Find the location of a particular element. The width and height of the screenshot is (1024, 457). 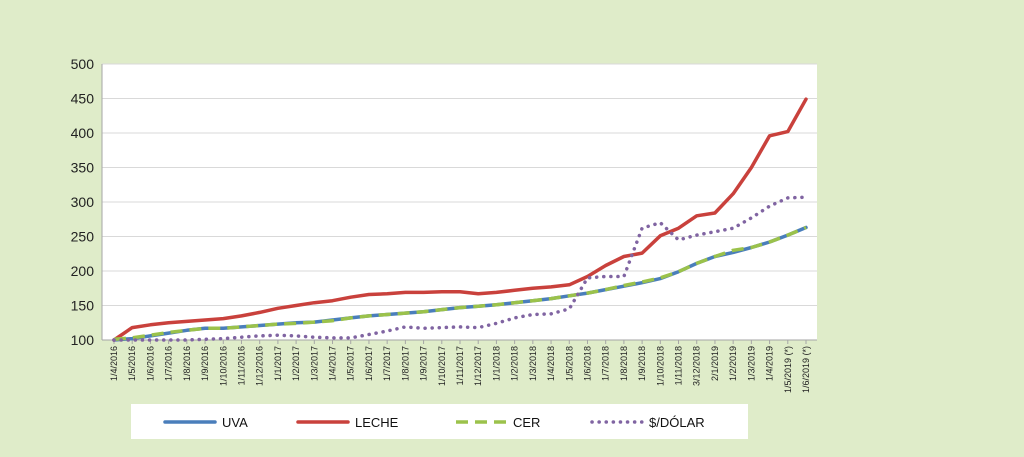

x-tick-label: 1/11/2018 is located at coordinates (679, 365).